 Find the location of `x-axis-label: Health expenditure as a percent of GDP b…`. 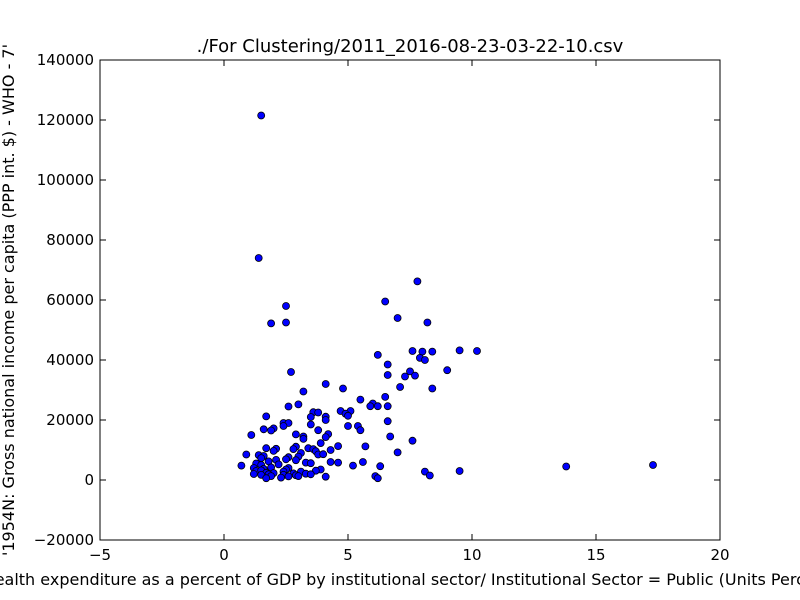

x-axis-label: Health expenditure as a percent of GDP b… is located at coordinates (400, 579).